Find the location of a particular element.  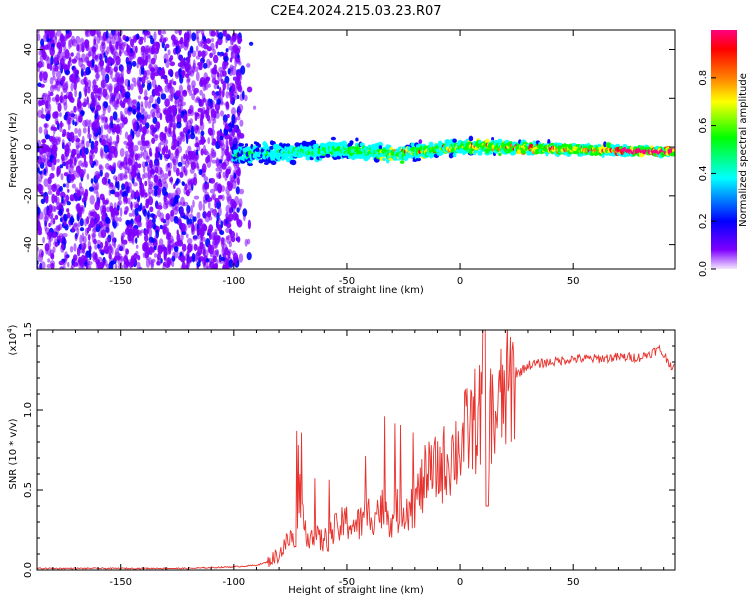

snr-scale-label: (x104) is located at coordinates (12, 339).